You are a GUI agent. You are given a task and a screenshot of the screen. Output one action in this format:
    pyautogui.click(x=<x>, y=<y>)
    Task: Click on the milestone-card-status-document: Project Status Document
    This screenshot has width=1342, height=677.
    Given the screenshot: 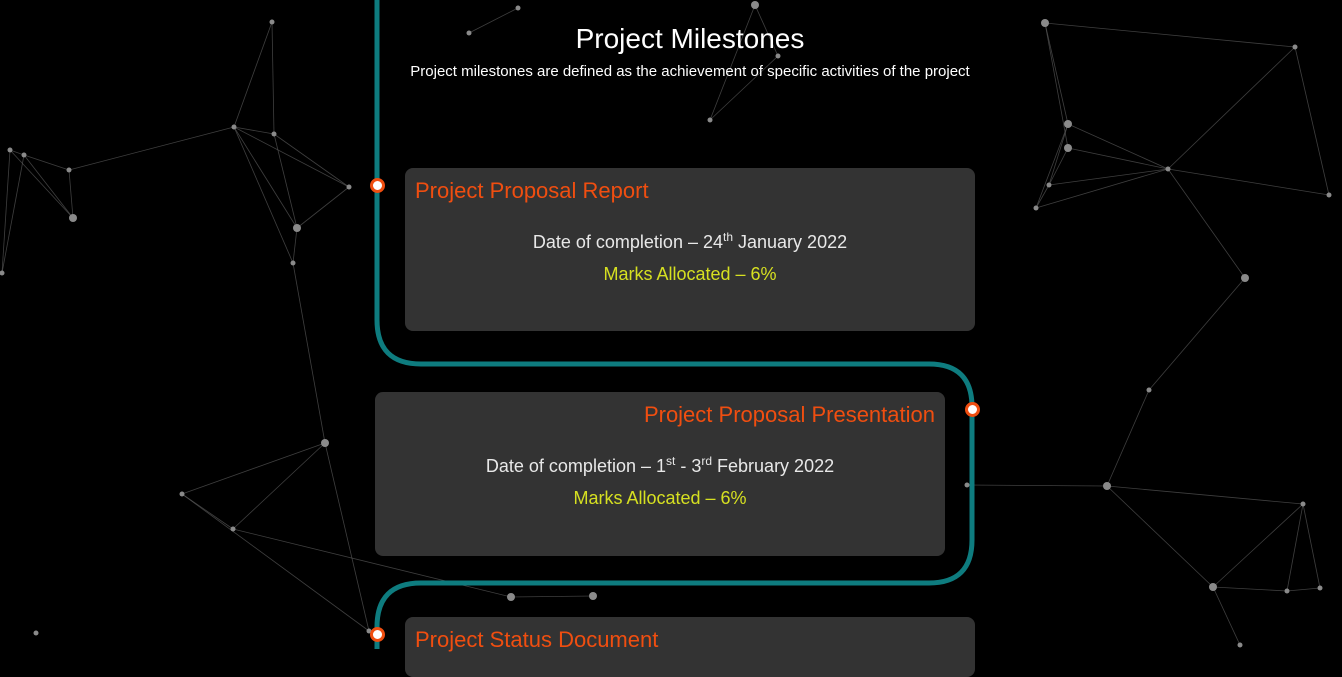 What is the action you would take?
    pyautogui.click(x=690, y=647)
    